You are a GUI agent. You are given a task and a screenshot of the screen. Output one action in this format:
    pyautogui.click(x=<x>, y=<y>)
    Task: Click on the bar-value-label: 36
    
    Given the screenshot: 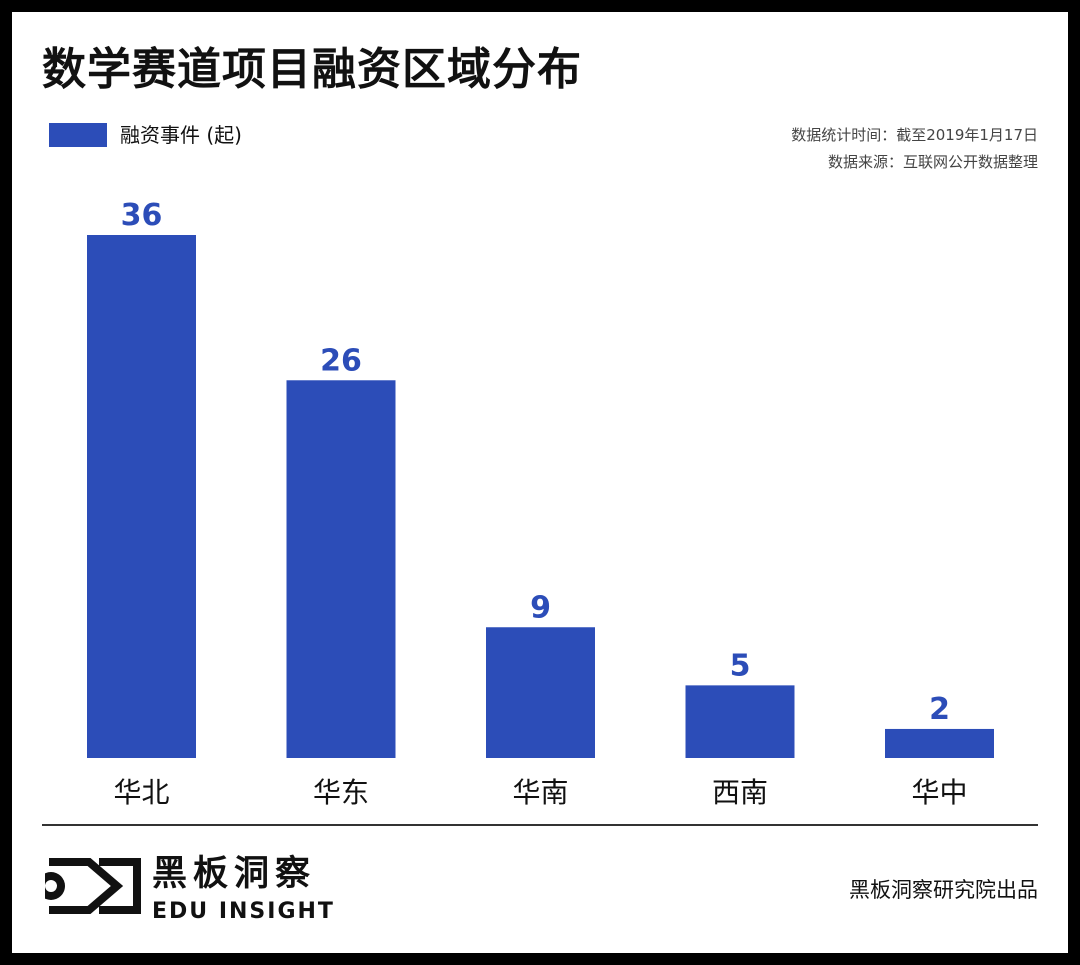 What is the action you would take?
    pyautogui.click(x=142, y=215)
    